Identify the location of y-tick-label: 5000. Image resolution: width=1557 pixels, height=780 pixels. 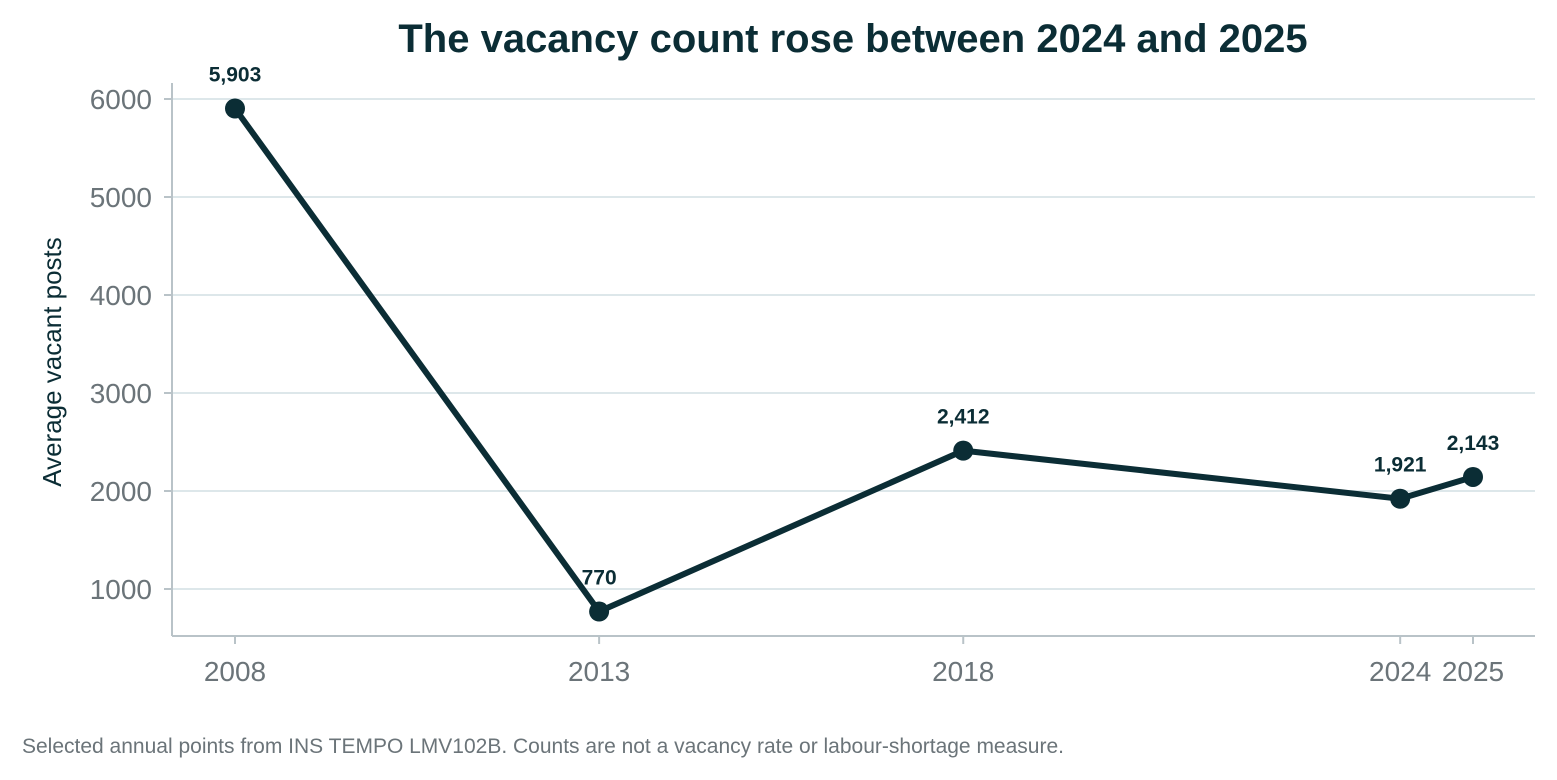
(121, 197).